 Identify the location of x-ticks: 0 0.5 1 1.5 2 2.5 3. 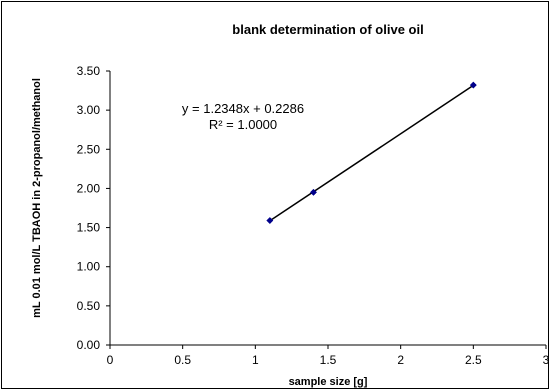
(328, 356).